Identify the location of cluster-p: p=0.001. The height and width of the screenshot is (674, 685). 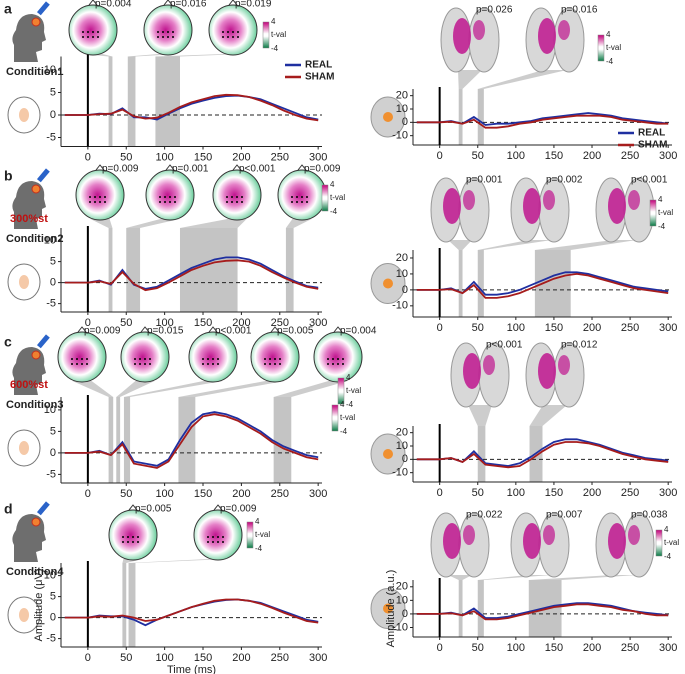
(484, 180).